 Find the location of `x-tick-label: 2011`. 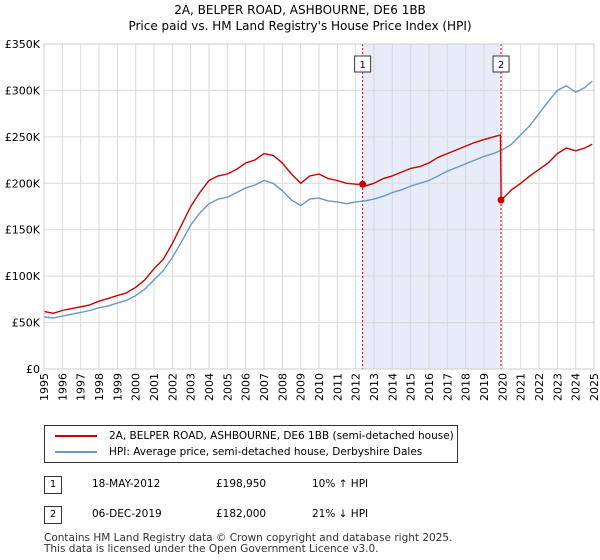

x-tick-label: 2011 is located at coordinates (337, 387).